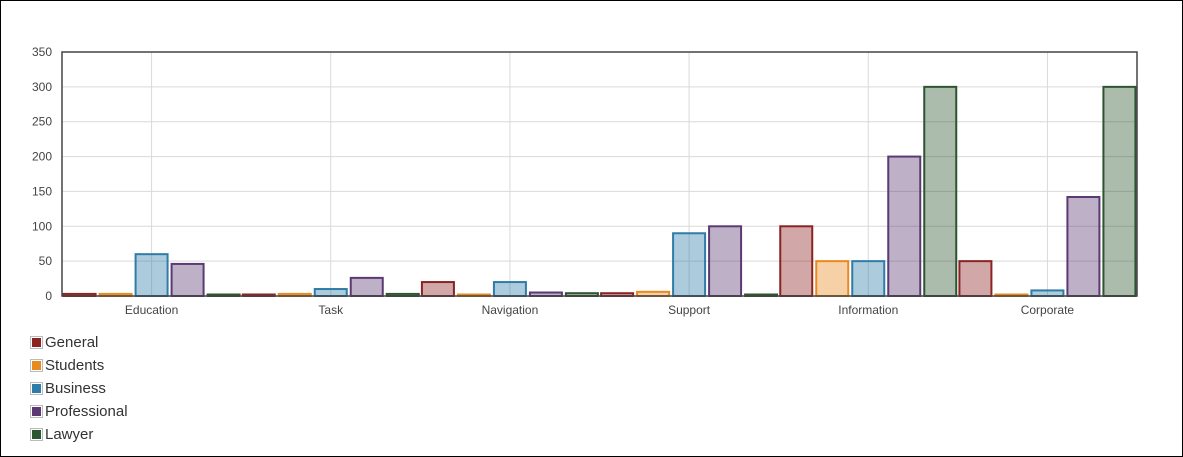 The image size is (1183, 457). What do you see at coordinates (69, 434) in the screenshot?
I see `legend-label: Lawyer` at bounding box center [69, 434].